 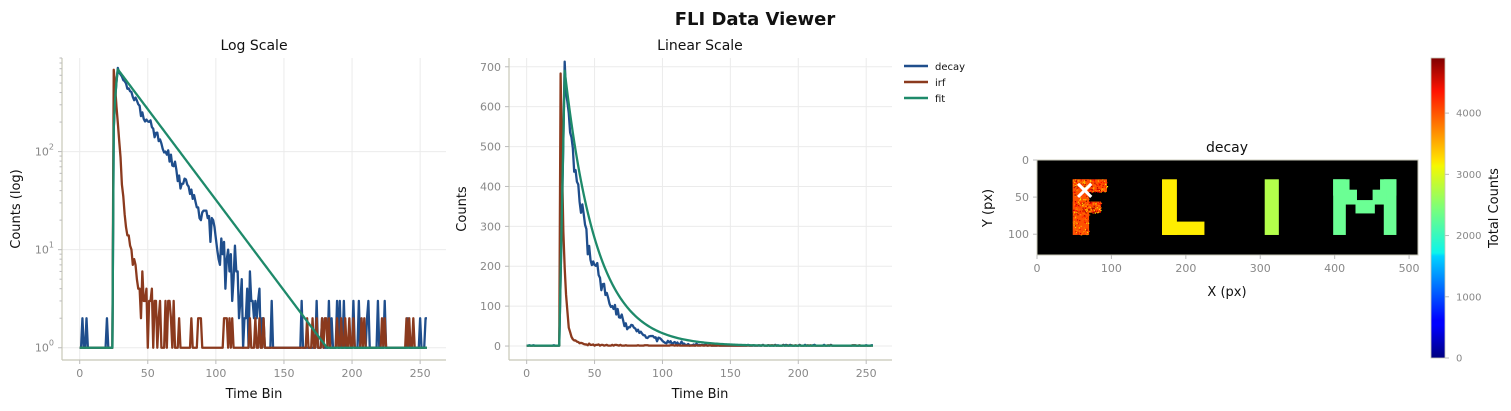 I want to click on legend-label-irf: irf, so click(x=940, y=83).